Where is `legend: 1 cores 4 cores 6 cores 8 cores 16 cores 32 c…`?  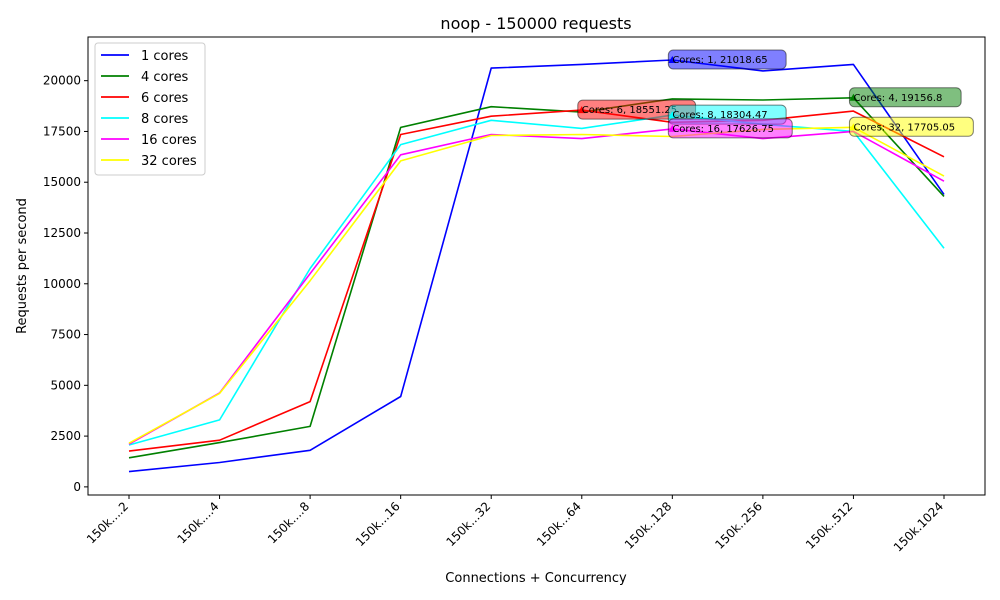 legend: 1 cores 4 cores 6 cores 8 cores 16 cores 32 c… is located at coordinates (150, 109).